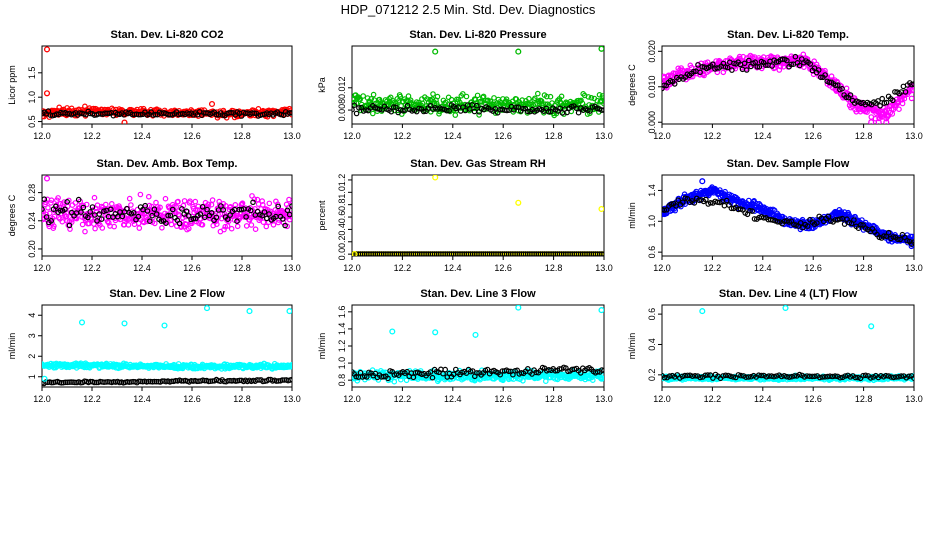 The image size is (936, 540). Describe the element at coordinates (192, 268) in the screenshot. I see `x-tick-label: 12.6` at that location.